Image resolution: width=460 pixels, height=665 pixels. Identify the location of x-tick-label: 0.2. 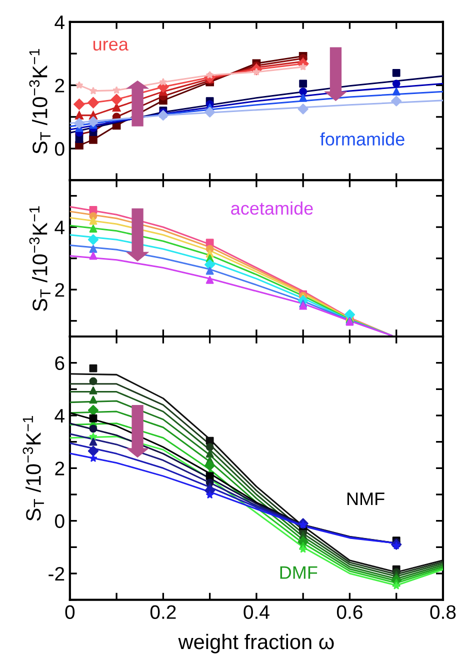
(163, 612).